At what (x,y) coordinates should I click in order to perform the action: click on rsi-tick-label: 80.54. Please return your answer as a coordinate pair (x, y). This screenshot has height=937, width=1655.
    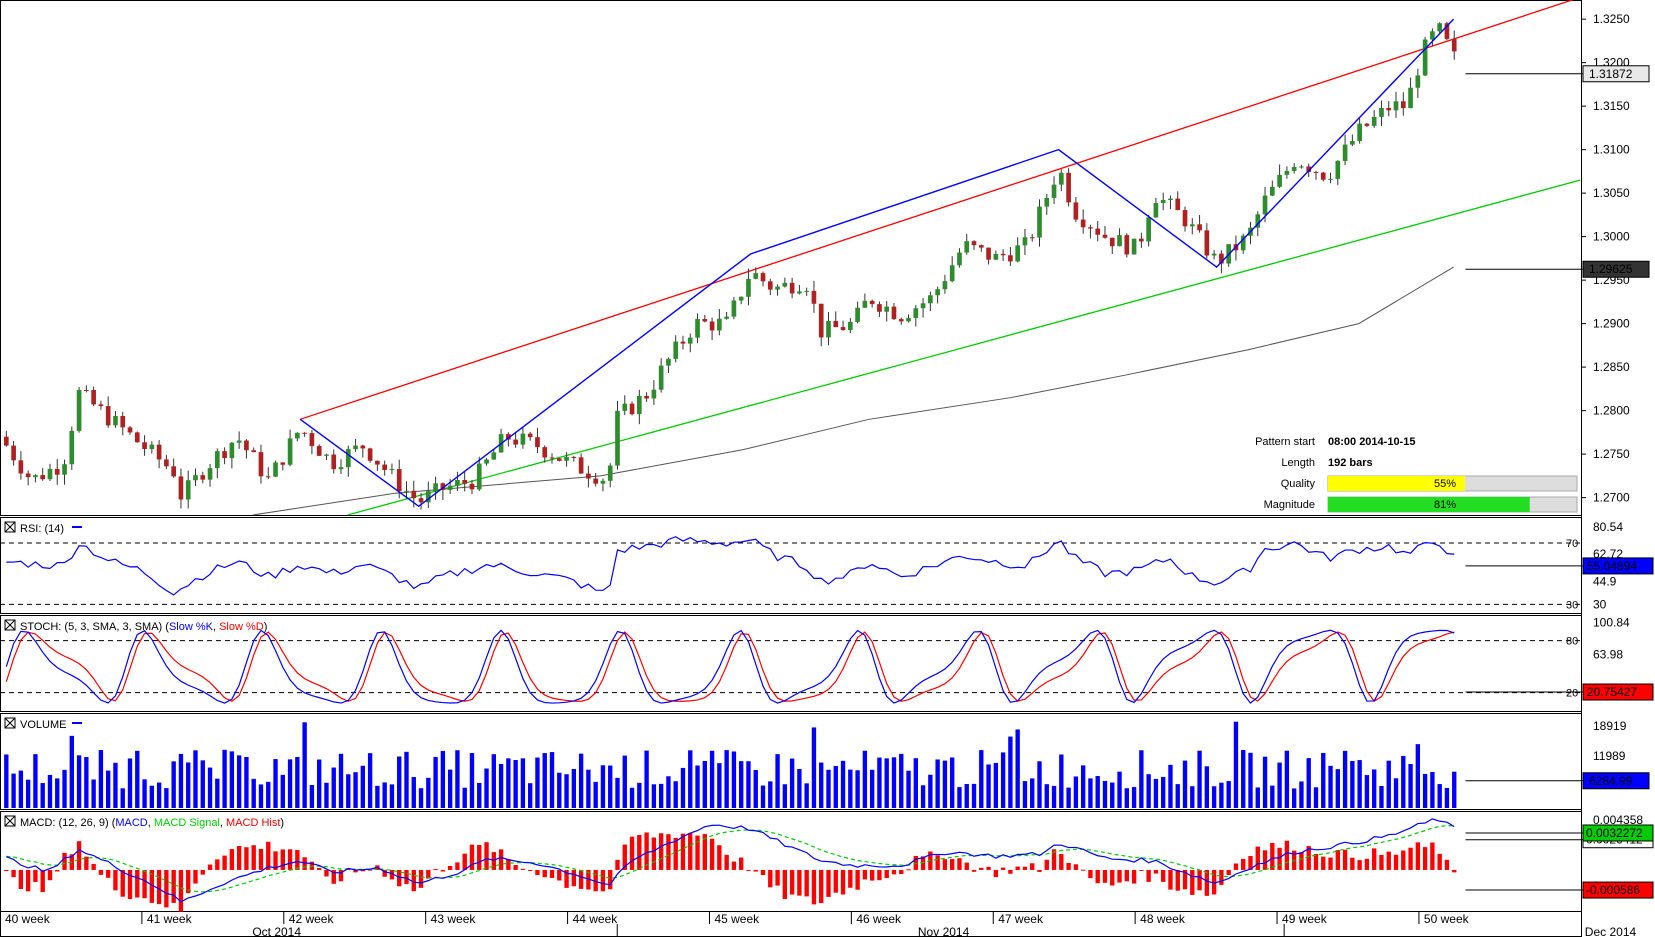
    Looking at the image, I should click on (1608, 527).